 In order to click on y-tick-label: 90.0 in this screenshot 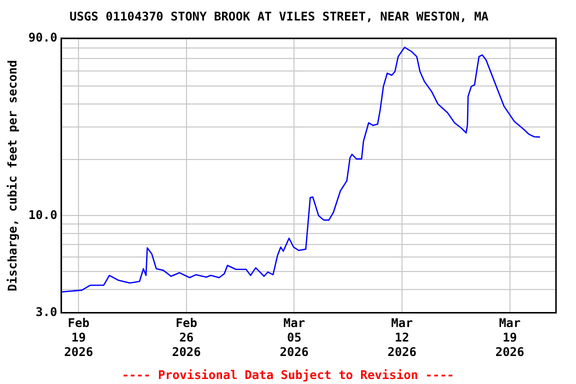, I will do `click(43, 37)`.